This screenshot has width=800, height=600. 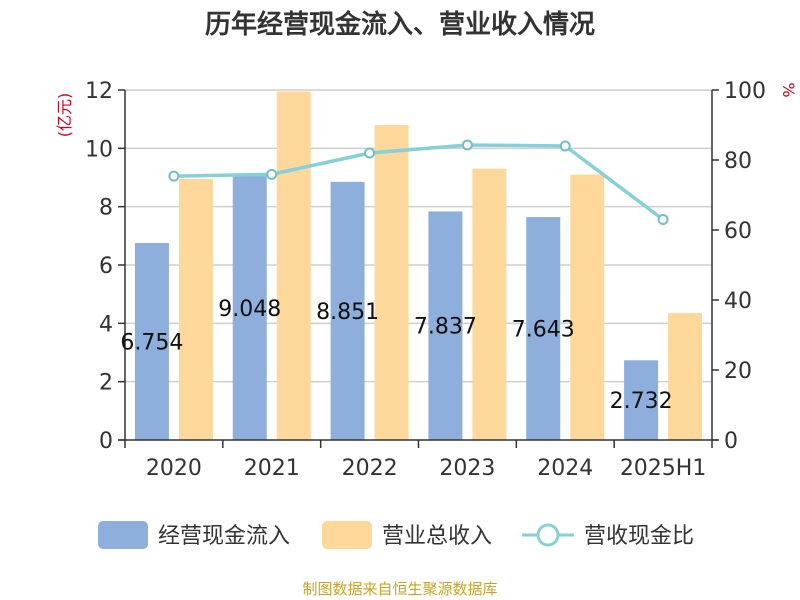 I want to click on chart-title: 历年经营现金流入、营业收入情况, so click(x=399, y=25).